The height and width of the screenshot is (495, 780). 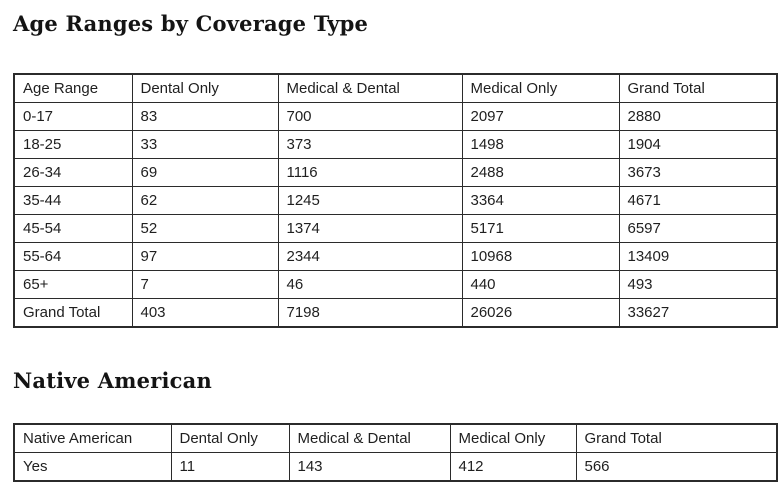 I want to click on cell-value: 566, so click(x=676, y=467).